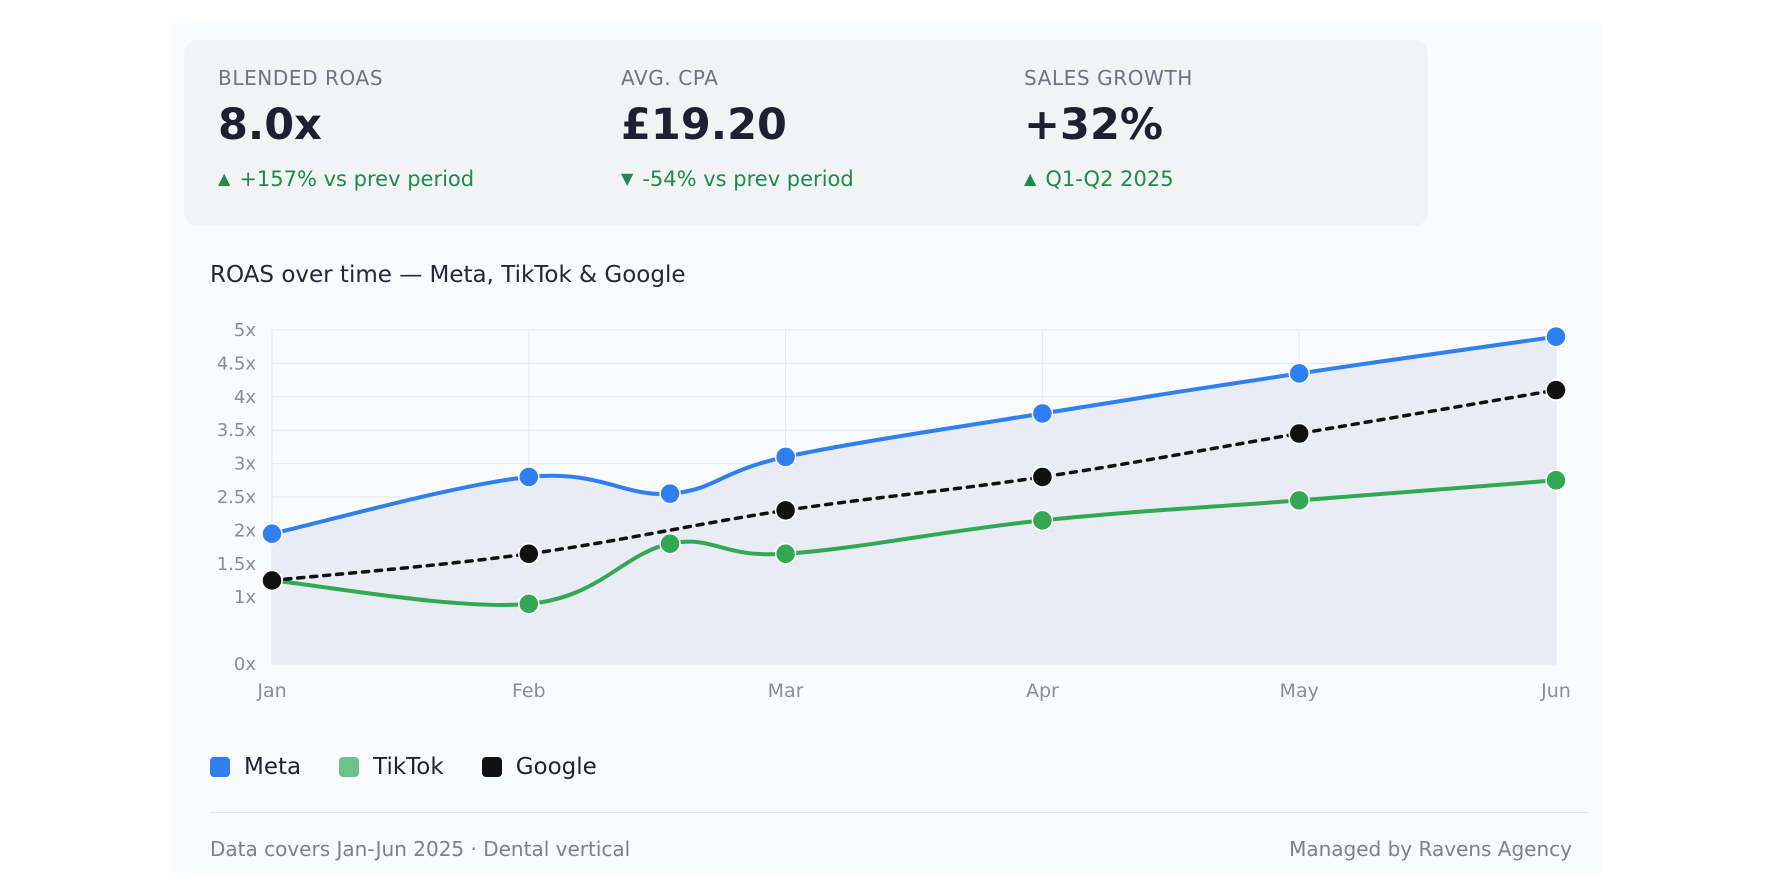  I want to click on y-tick-label: 1x, so click(245, 597).